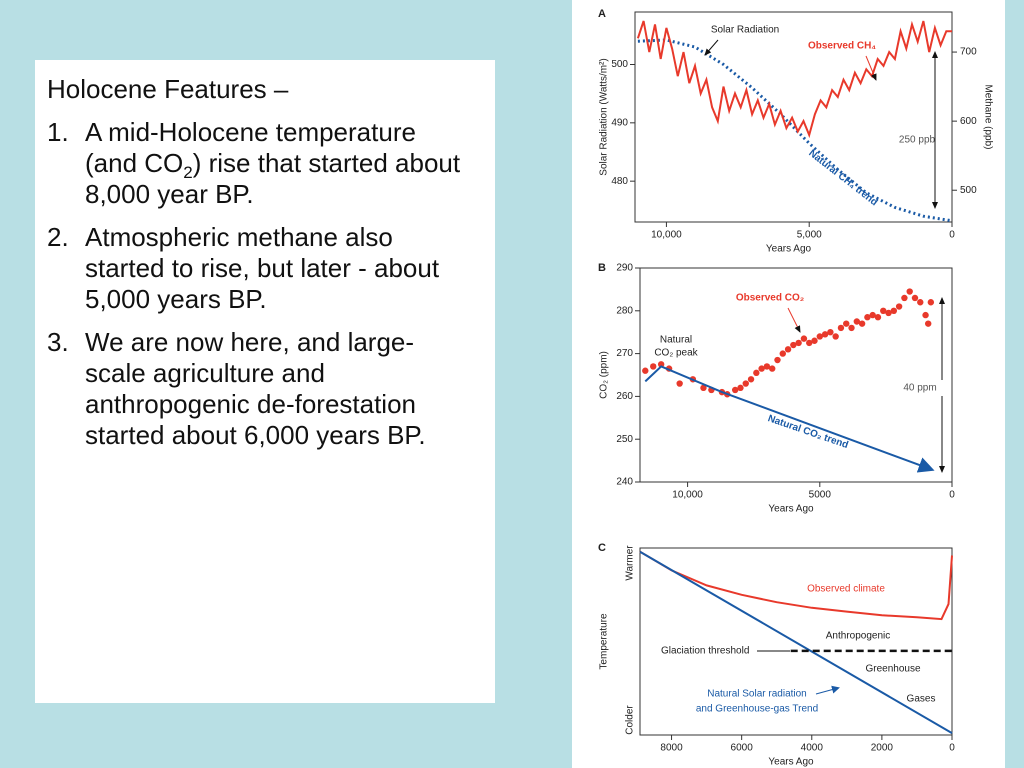 The height and width of the screenshot is (768, 1024). What do you see at coordinates (624, 353) in the screenshot?
I see `y-tick-label: 270` at bounding box center [624, 353].